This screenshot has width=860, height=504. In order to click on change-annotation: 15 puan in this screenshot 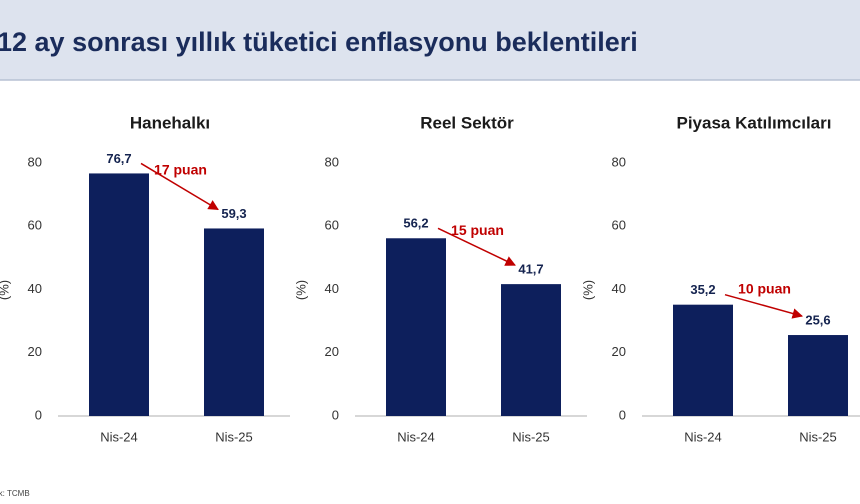, I will do `click(477, 230)`.